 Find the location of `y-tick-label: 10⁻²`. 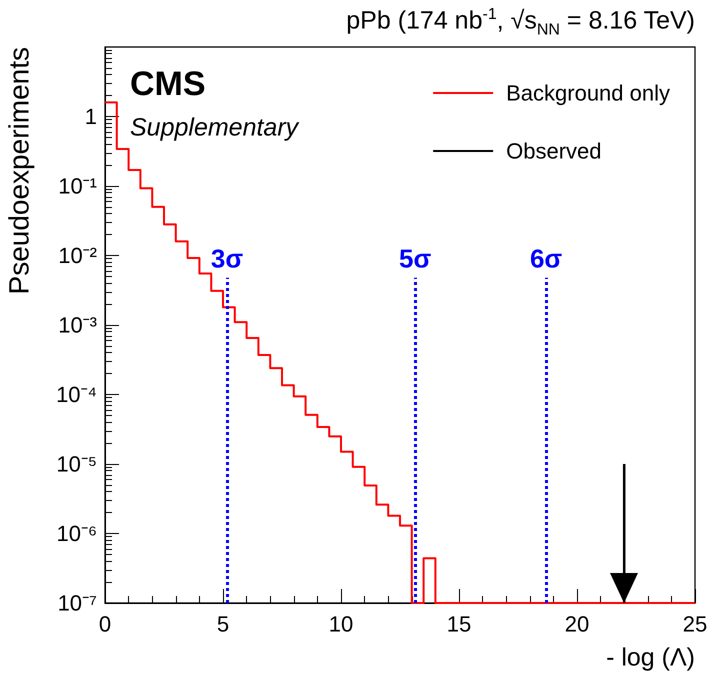

y-tick-label: 10⁻² is located at coordinates (77, 255).